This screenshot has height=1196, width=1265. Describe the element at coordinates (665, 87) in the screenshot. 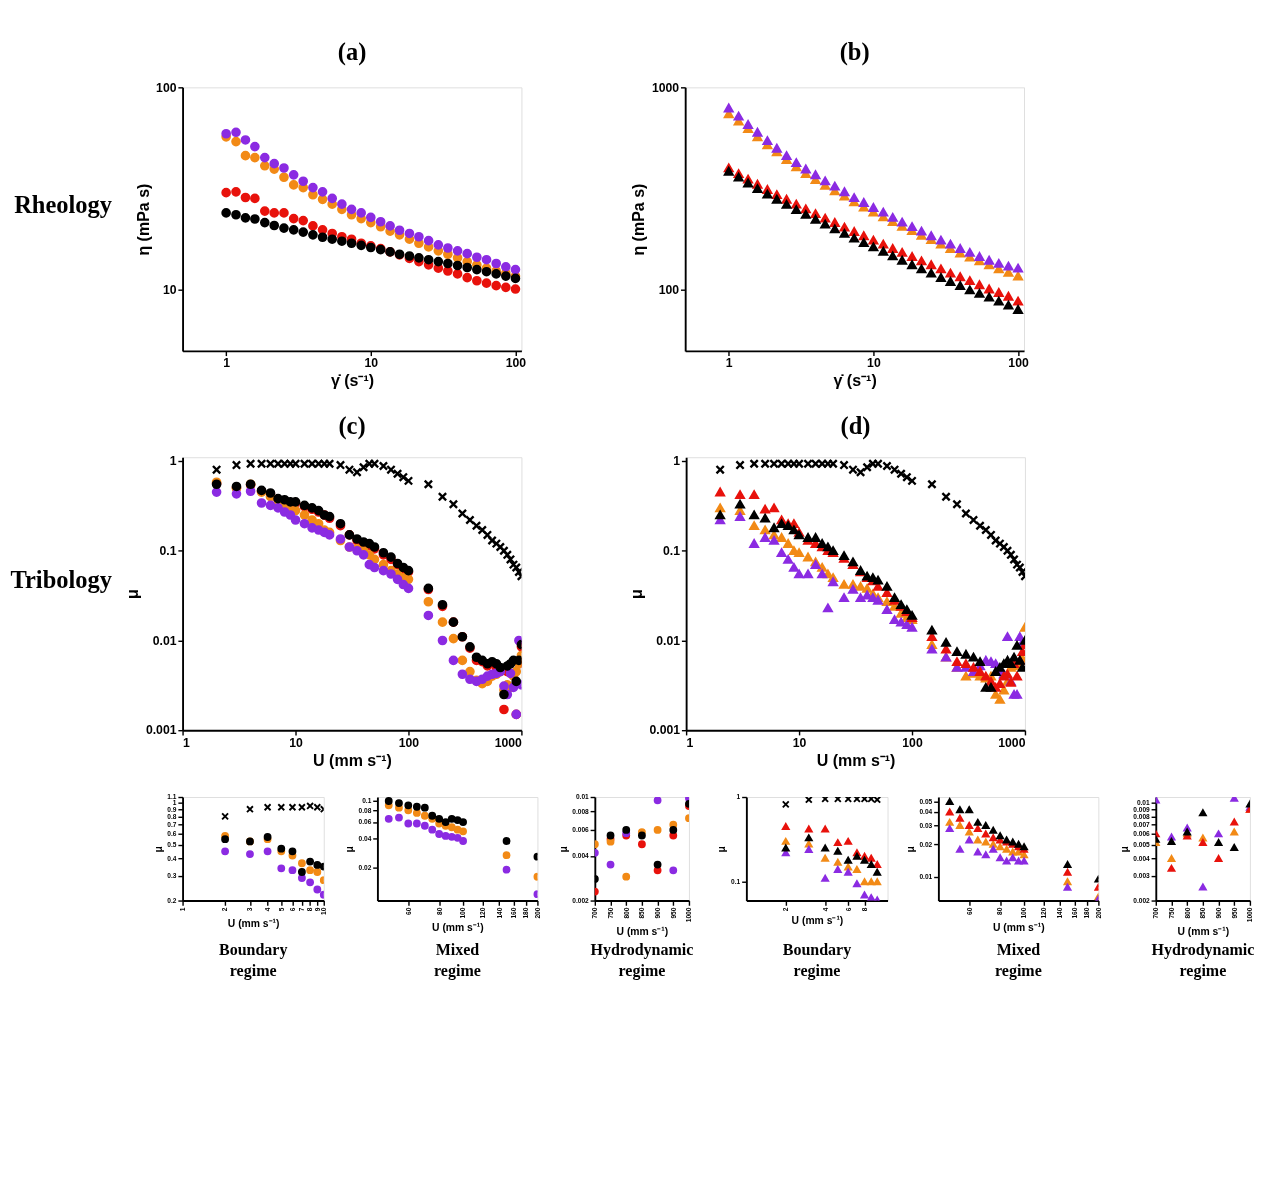

I see `y-tick-label: 1000` at that location.